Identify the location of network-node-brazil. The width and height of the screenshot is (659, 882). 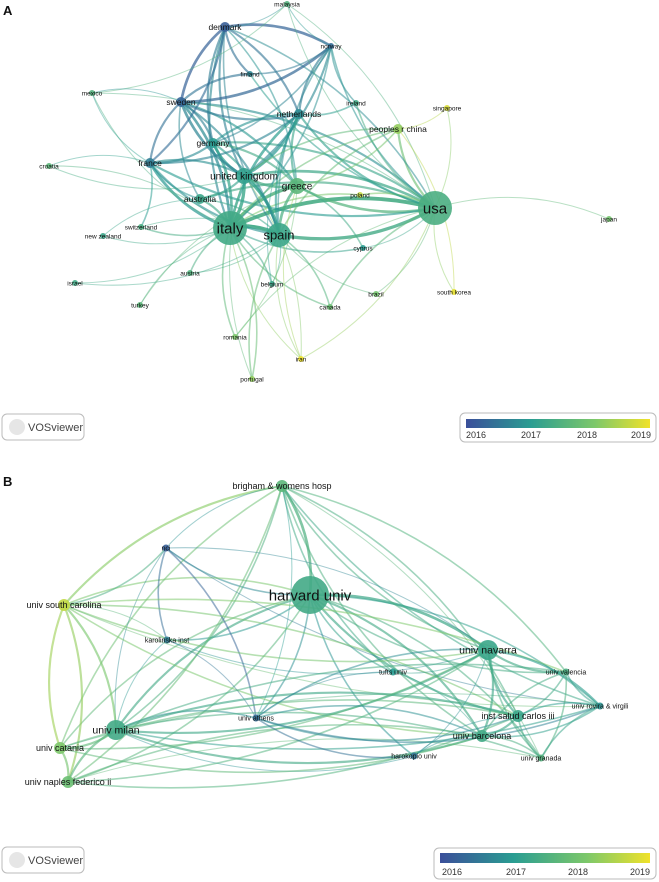
(376, 294).